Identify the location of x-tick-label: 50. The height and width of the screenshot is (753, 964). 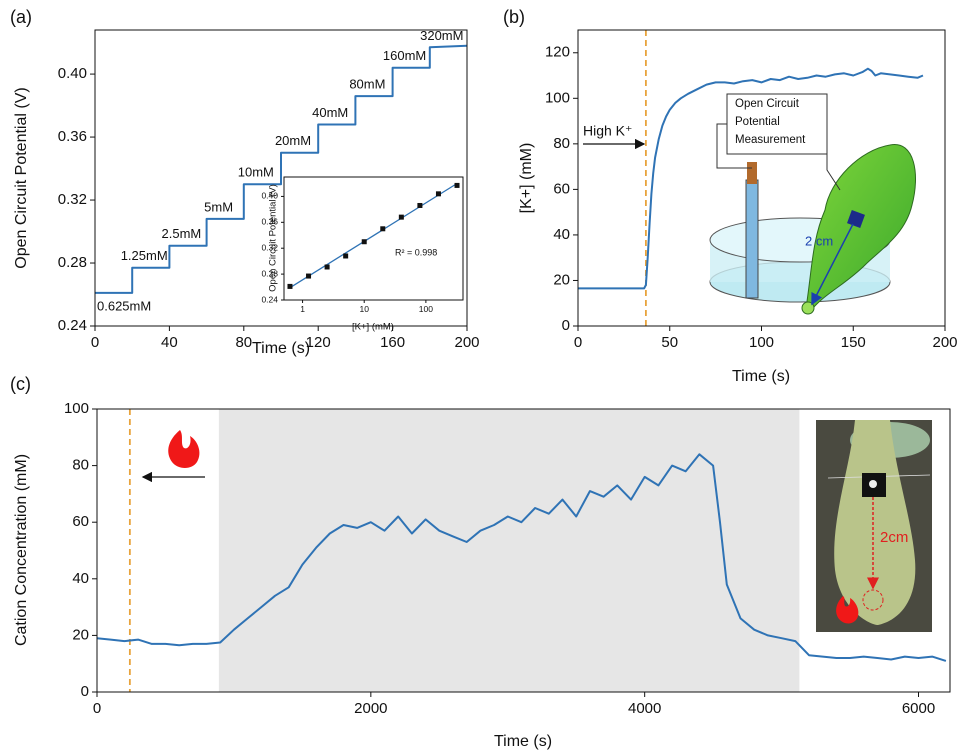
(669, 342).